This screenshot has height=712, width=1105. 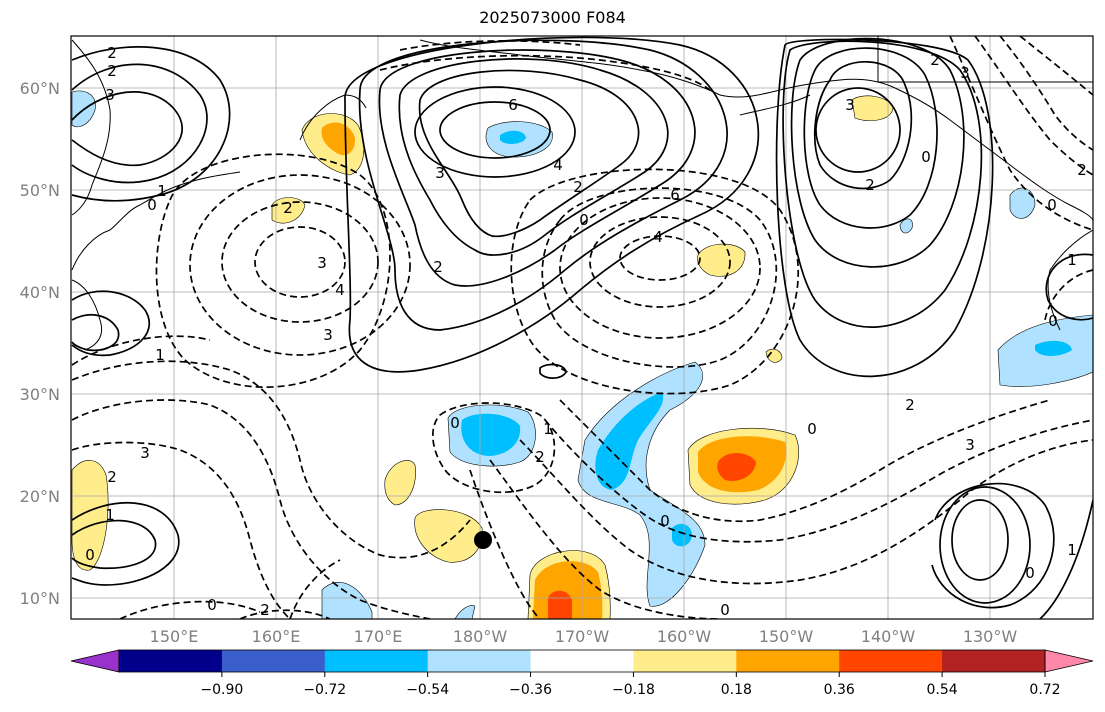 I want to click on lat-tick-label: 60°N, so click(x=40, y=88).